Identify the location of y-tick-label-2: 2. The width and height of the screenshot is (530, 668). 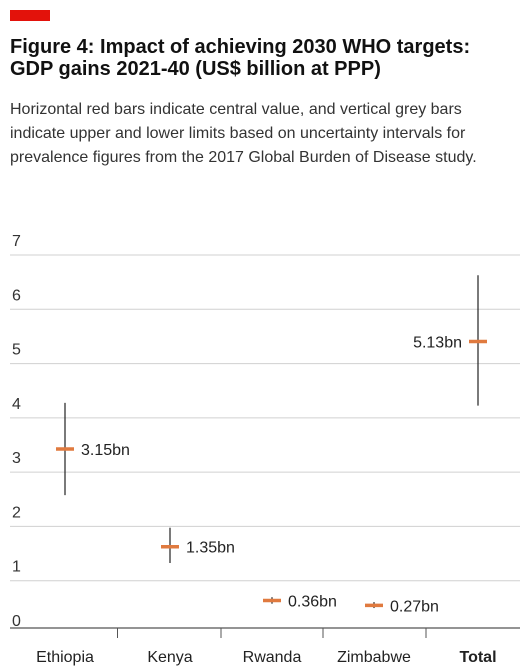
(16, 512).